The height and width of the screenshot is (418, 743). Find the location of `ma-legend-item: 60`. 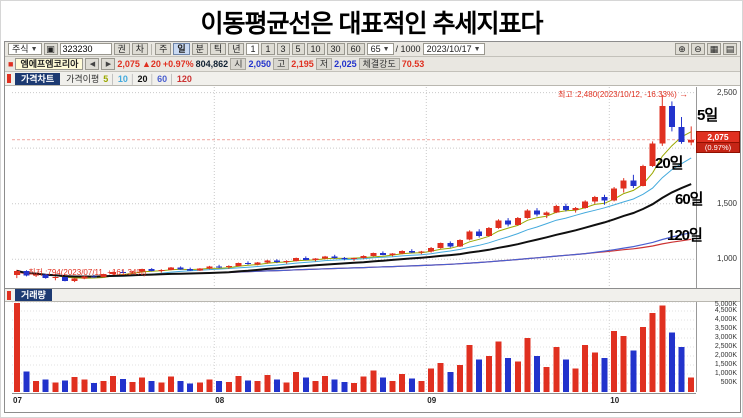

ma-legend-item: 60 is located at coordinates (158, 79).